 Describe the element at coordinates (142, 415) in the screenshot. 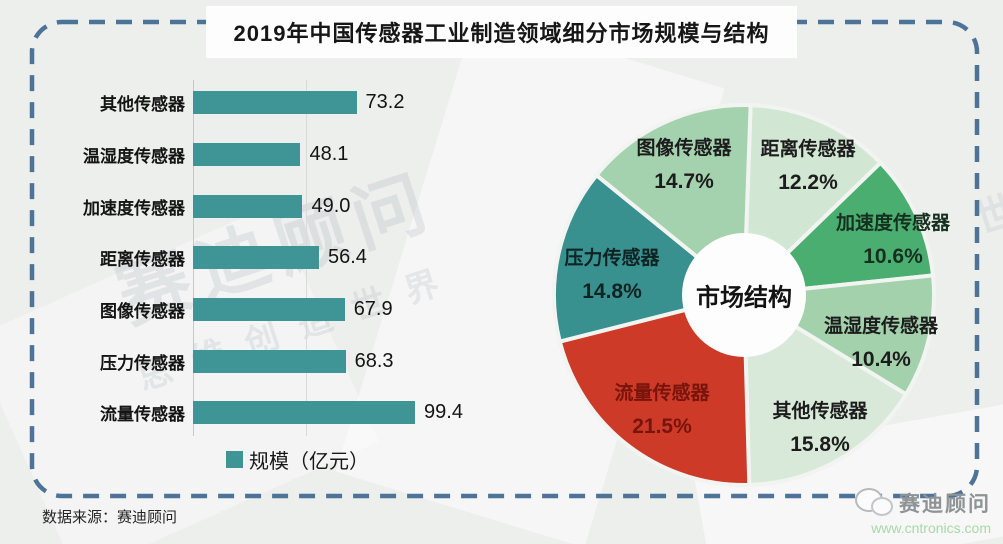

I see `bar-category-label: 流量传感器` at that location.